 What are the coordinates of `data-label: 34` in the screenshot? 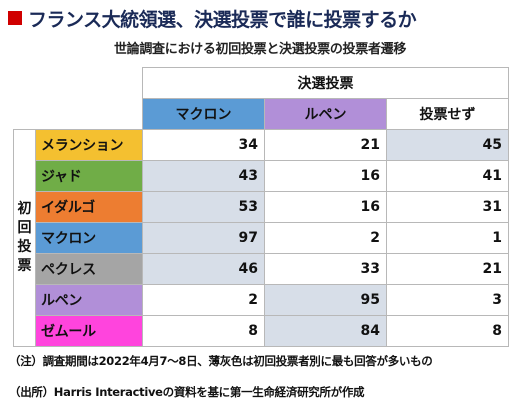 It's located at (203, 145).